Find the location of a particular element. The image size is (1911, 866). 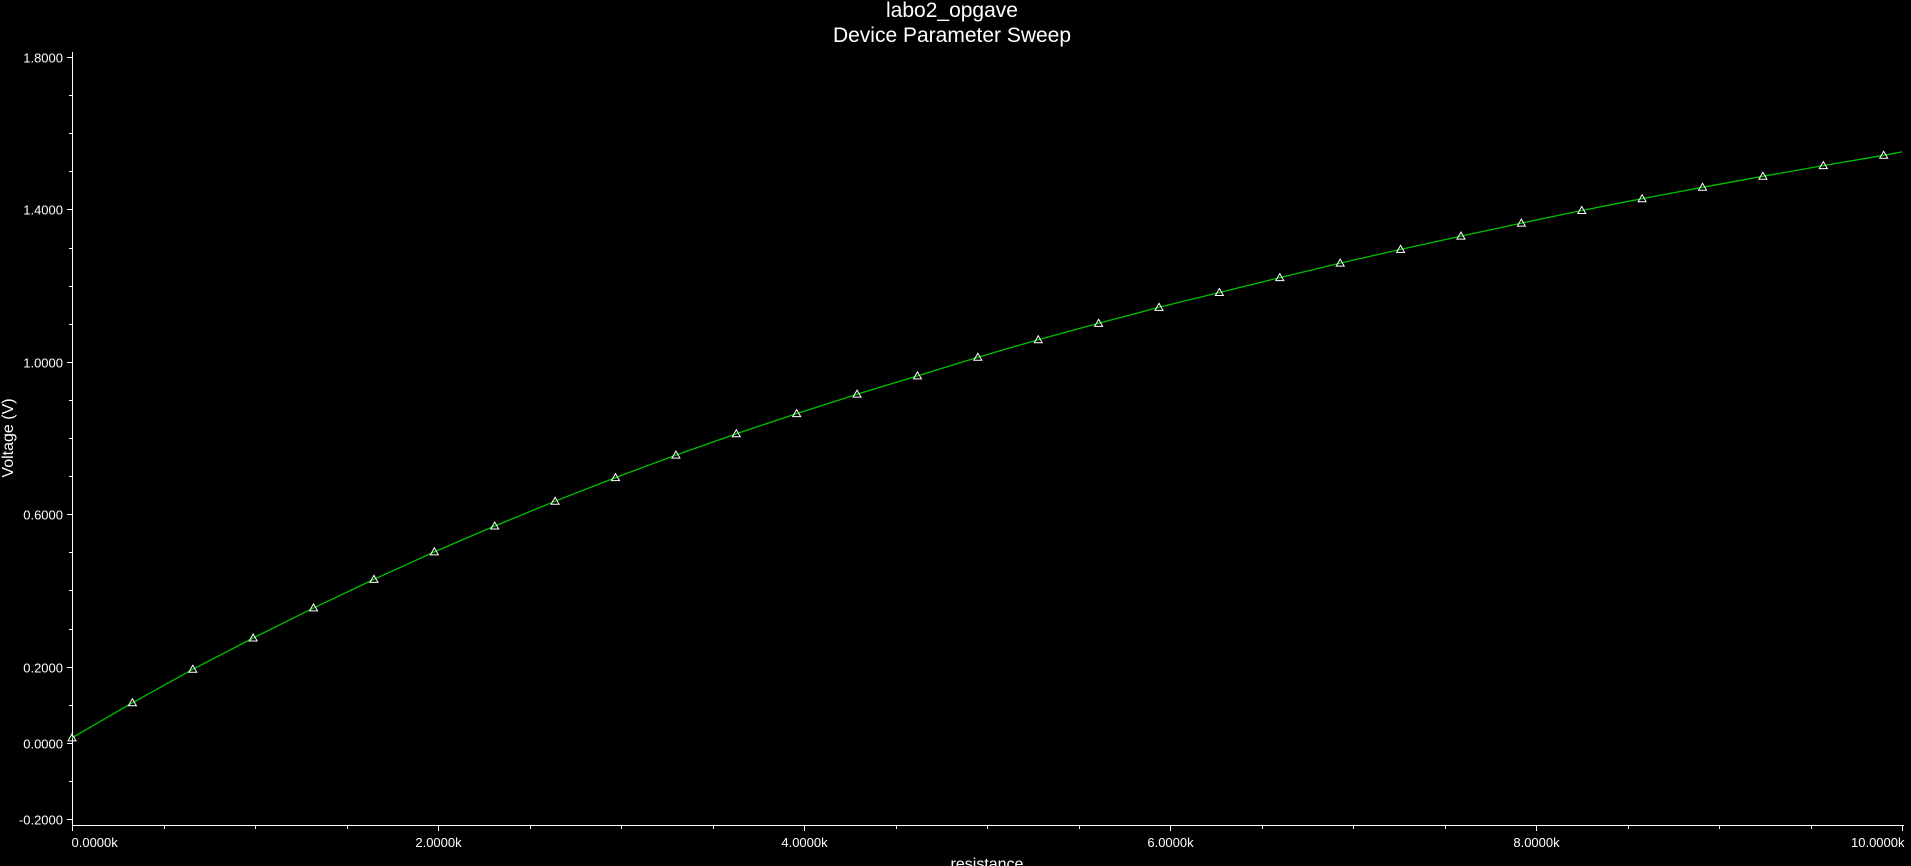

x-tick-label: 0.0000k is located at coordinates (95, 842).